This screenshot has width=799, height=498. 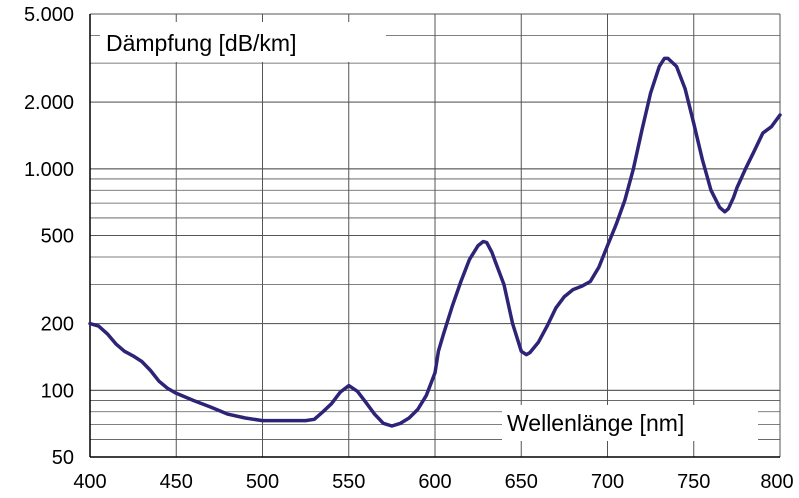 I want to click on x-tick-label: 750, so click(x=693, y=482).